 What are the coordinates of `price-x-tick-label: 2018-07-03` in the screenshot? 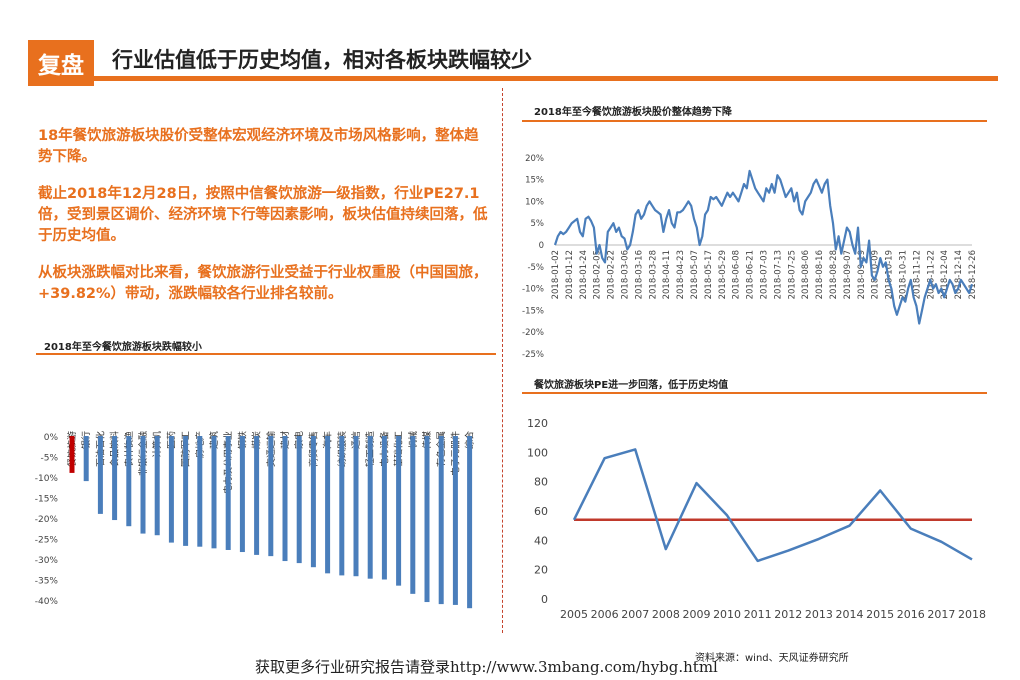 It's located at (765, 274).